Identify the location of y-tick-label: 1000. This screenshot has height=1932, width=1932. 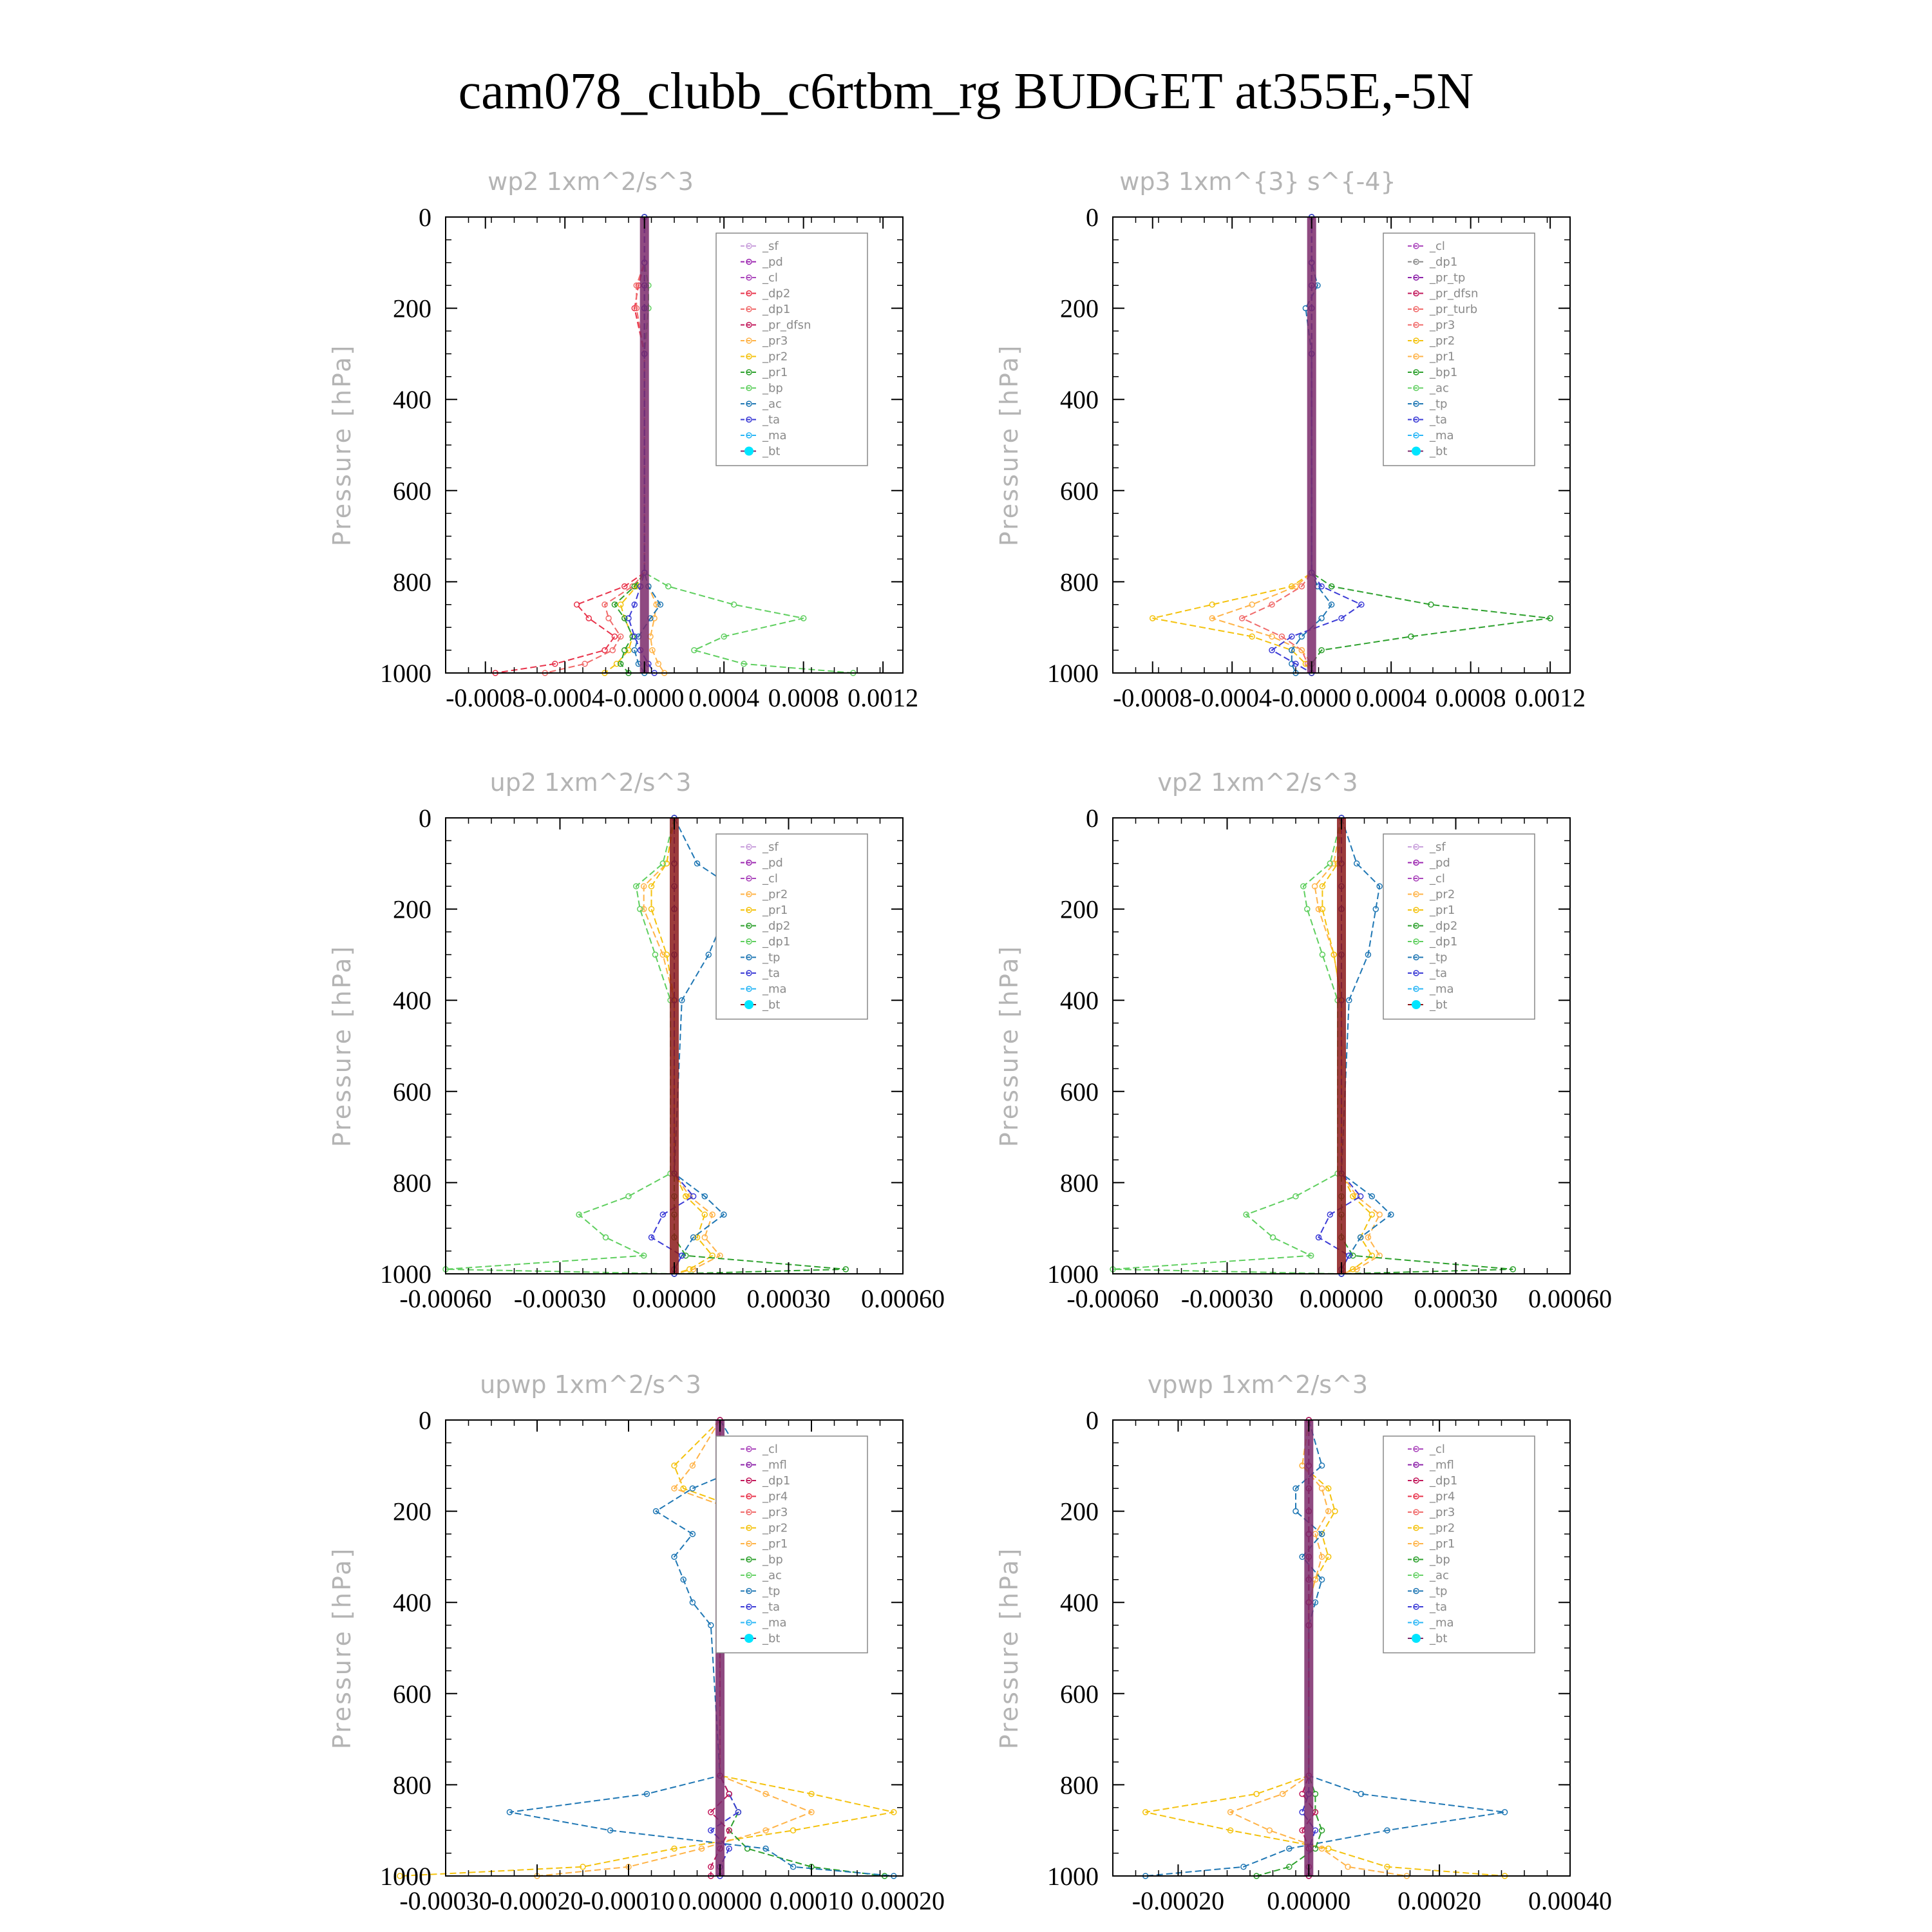
(405, 1274).